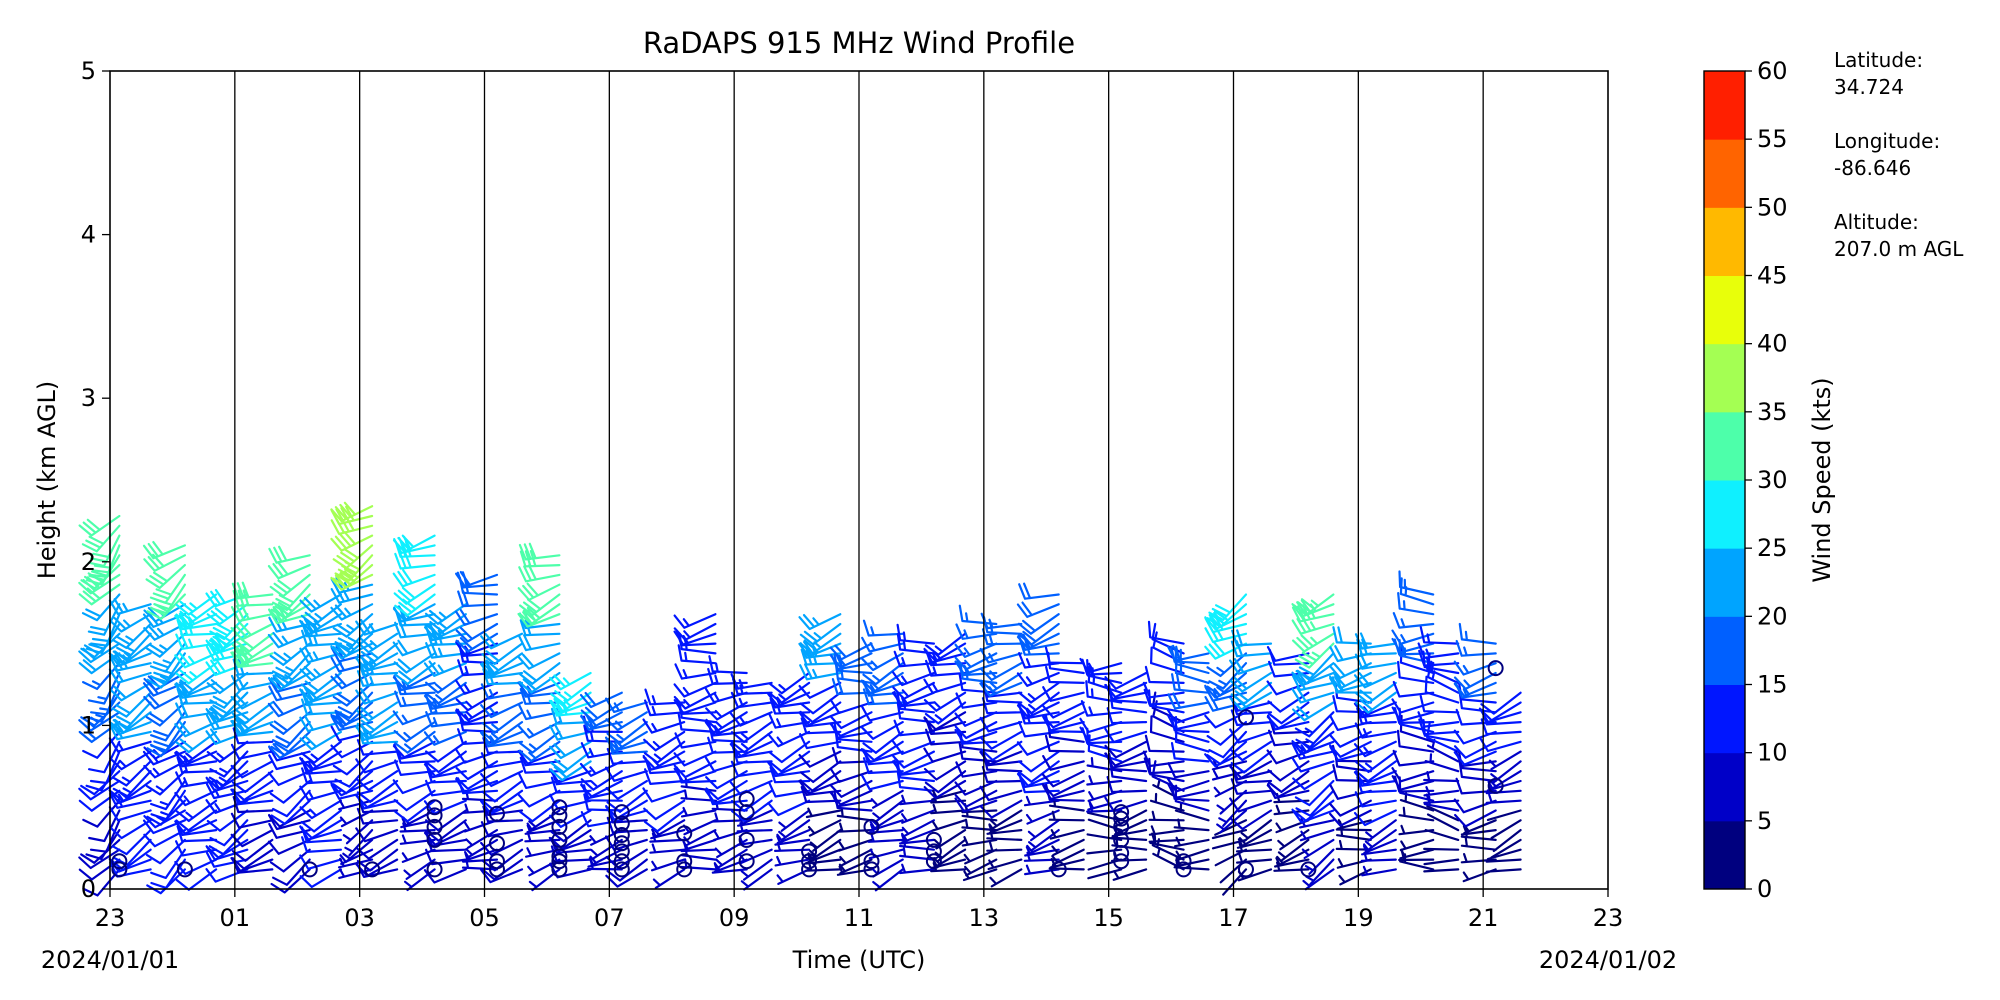  What do you see at coordinates (110, 960) in the screenshot?
I see `start-date-label: 2024/01/01` at bounding box center [110, 960].